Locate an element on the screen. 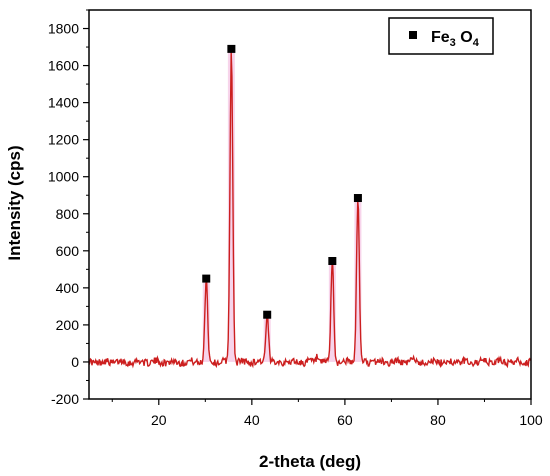  y-tick-label: 1200 is located at coordinates (63, 140).